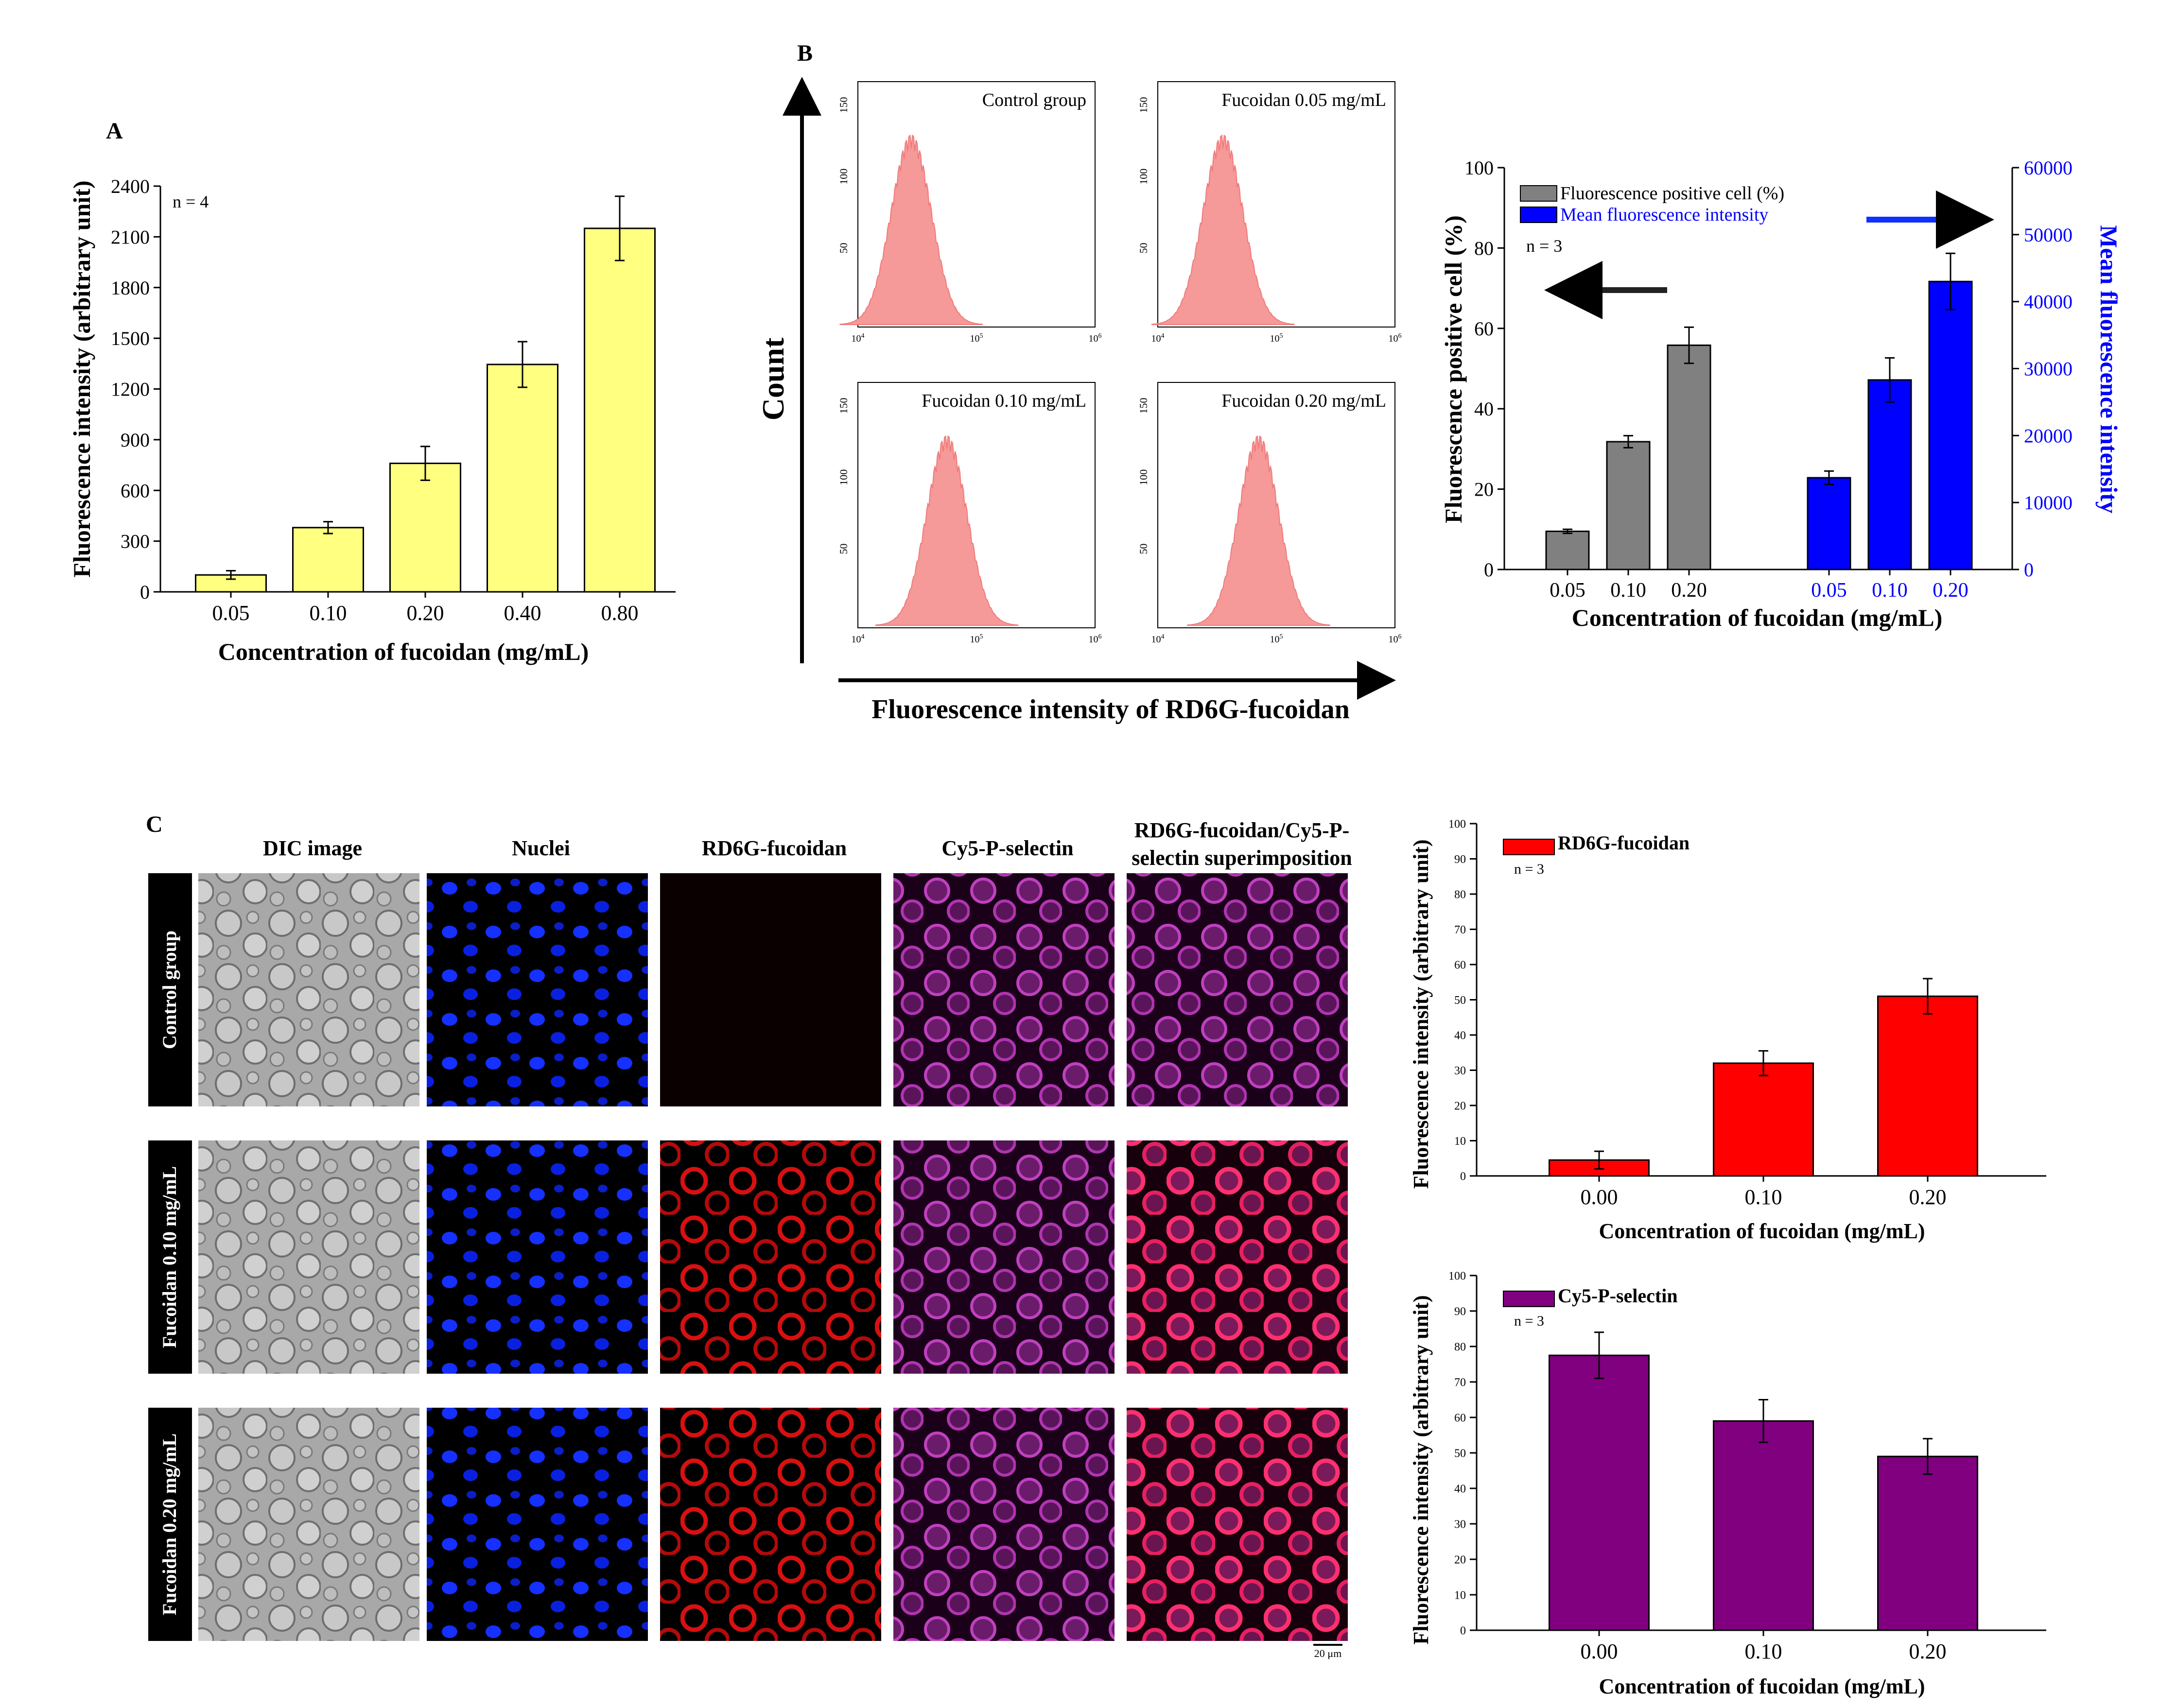 This screenshot has height=1708, width=2160. Describe the element at coordinates (1489, 570) in the screenshot. I see `panel-b-ytick-label: 0` at that location.